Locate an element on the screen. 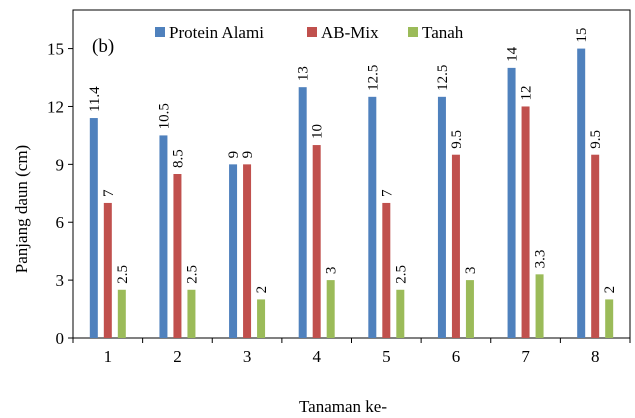 The image size is (635, 418). y-tick-label: 15 is located at coordinates (55, 49).